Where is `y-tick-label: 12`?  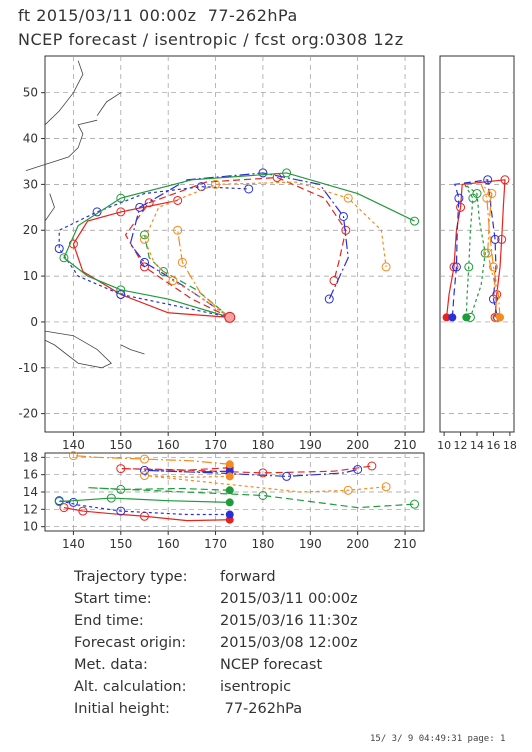
y-tick-label: 12 is located at coordinates (30, 509).